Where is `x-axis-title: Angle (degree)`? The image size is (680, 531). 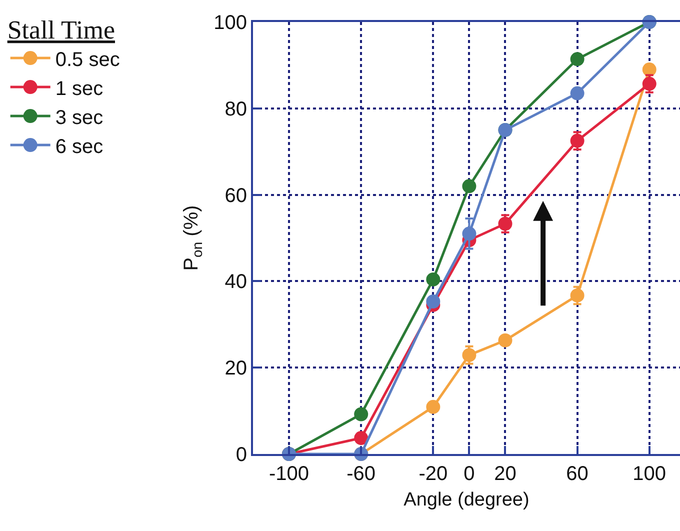 x-axis-title: Angle (degree) is located at coordinates (467, 499).